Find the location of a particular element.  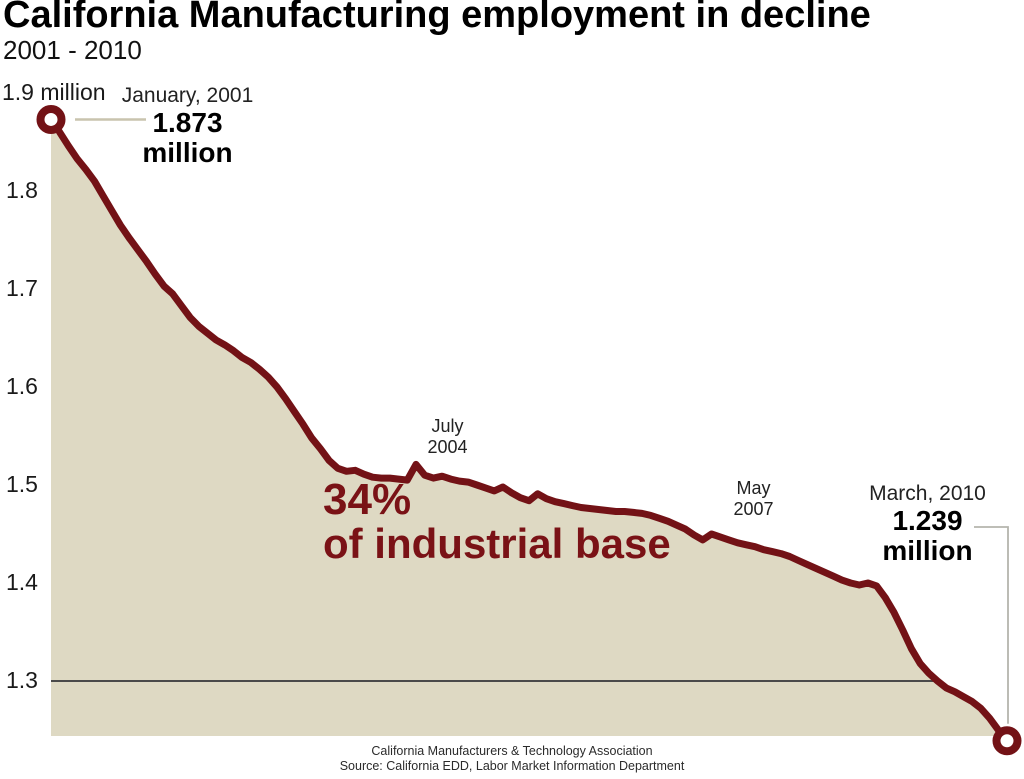

y-axis-tick-1.7: 1.7 is located at coordinates (22, 288).